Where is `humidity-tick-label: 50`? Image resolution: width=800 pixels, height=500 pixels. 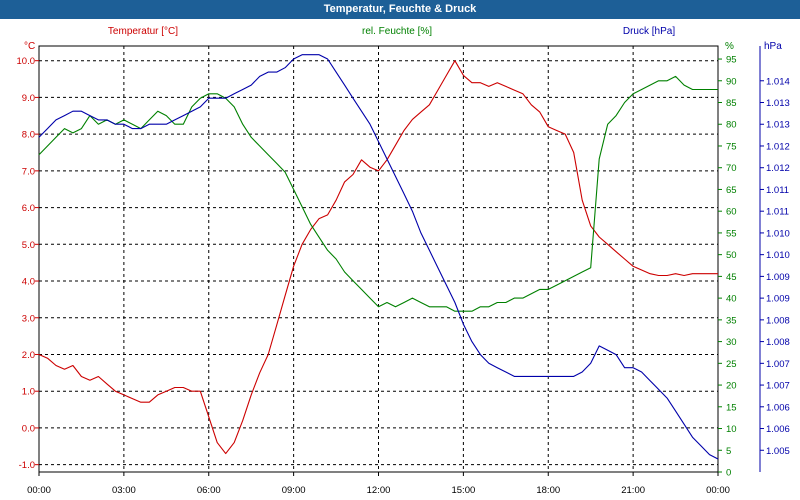 humidity-tick-label: 50 is located at coordinates (731, 255).